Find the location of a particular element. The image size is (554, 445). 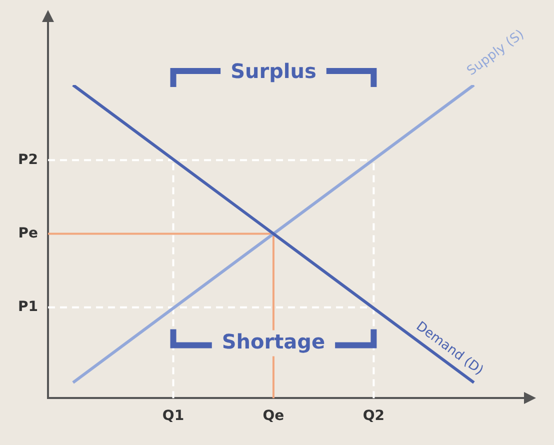

text: Surplus is located at coordinates (273, 71).